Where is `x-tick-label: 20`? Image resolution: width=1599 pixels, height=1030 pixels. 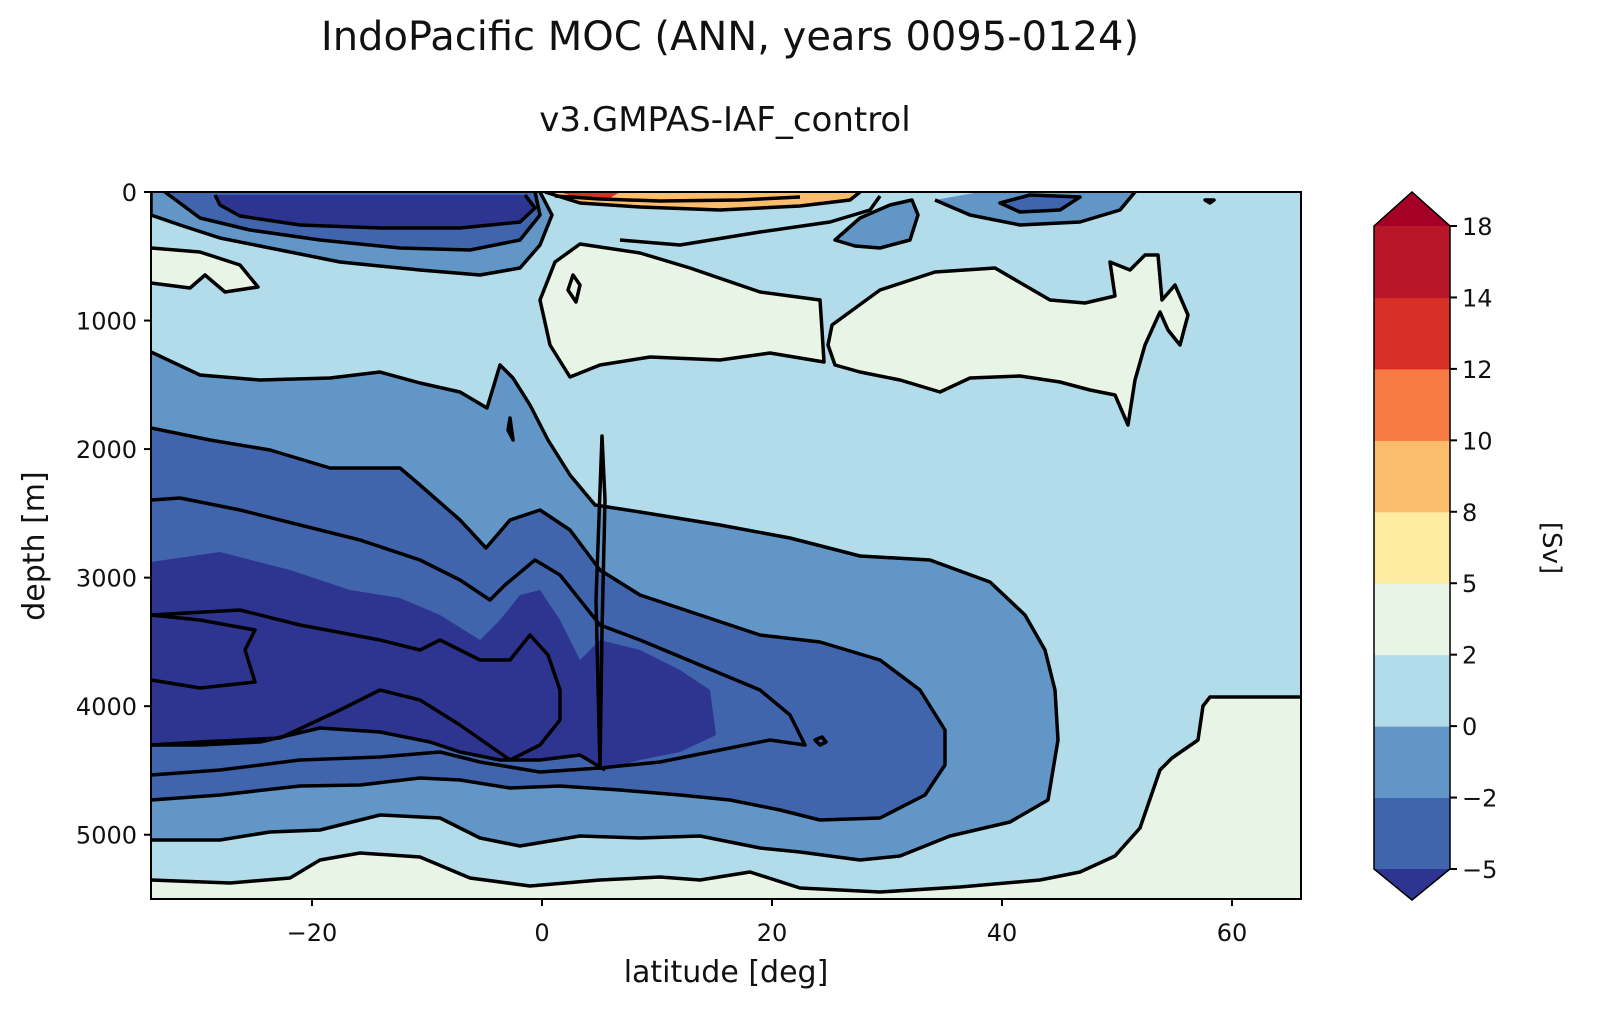
x-tick-label: 20 is located at coordinates (772, 933).